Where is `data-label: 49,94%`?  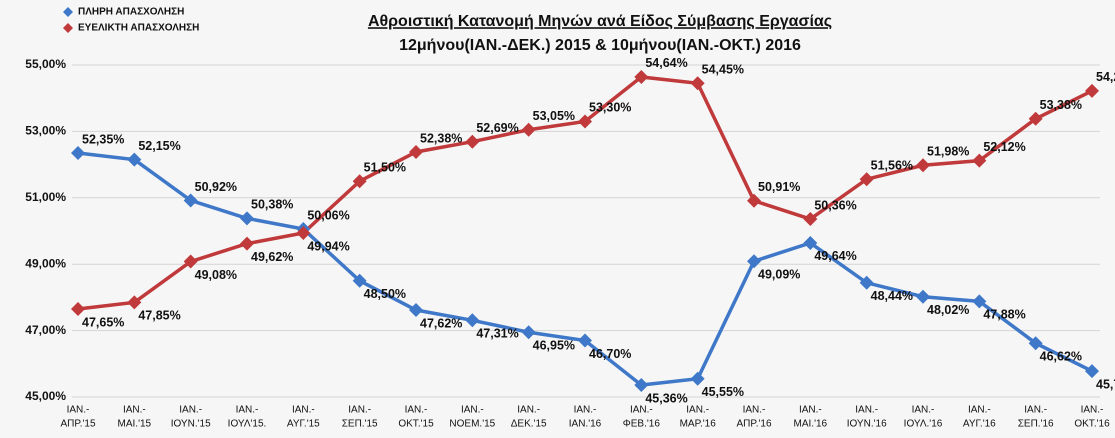
data-label: 49,94% is located at coordinates (328, 246).